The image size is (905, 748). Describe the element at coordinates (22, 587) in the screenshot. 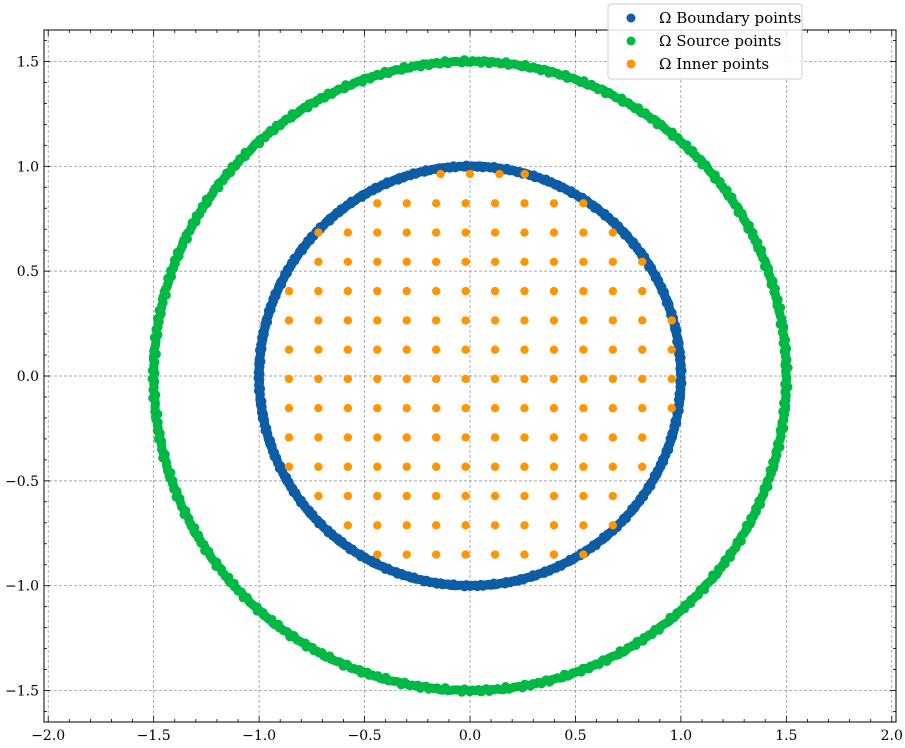

I see `y-tick-label-1: −1.0` at that location.